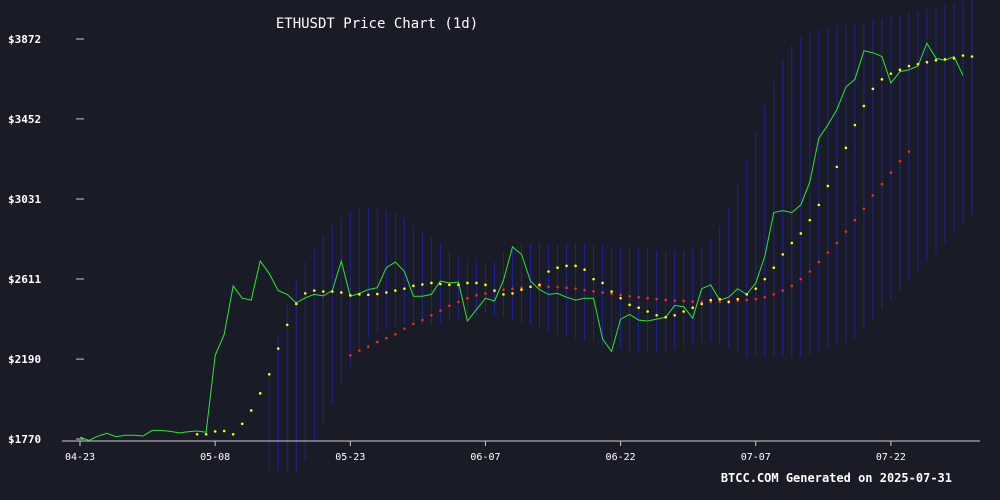 The image size is (1000, 500). Describe the element at coordinates (80, 457) in the screenshot. I see `x-tick-label: 04-23` at that location.